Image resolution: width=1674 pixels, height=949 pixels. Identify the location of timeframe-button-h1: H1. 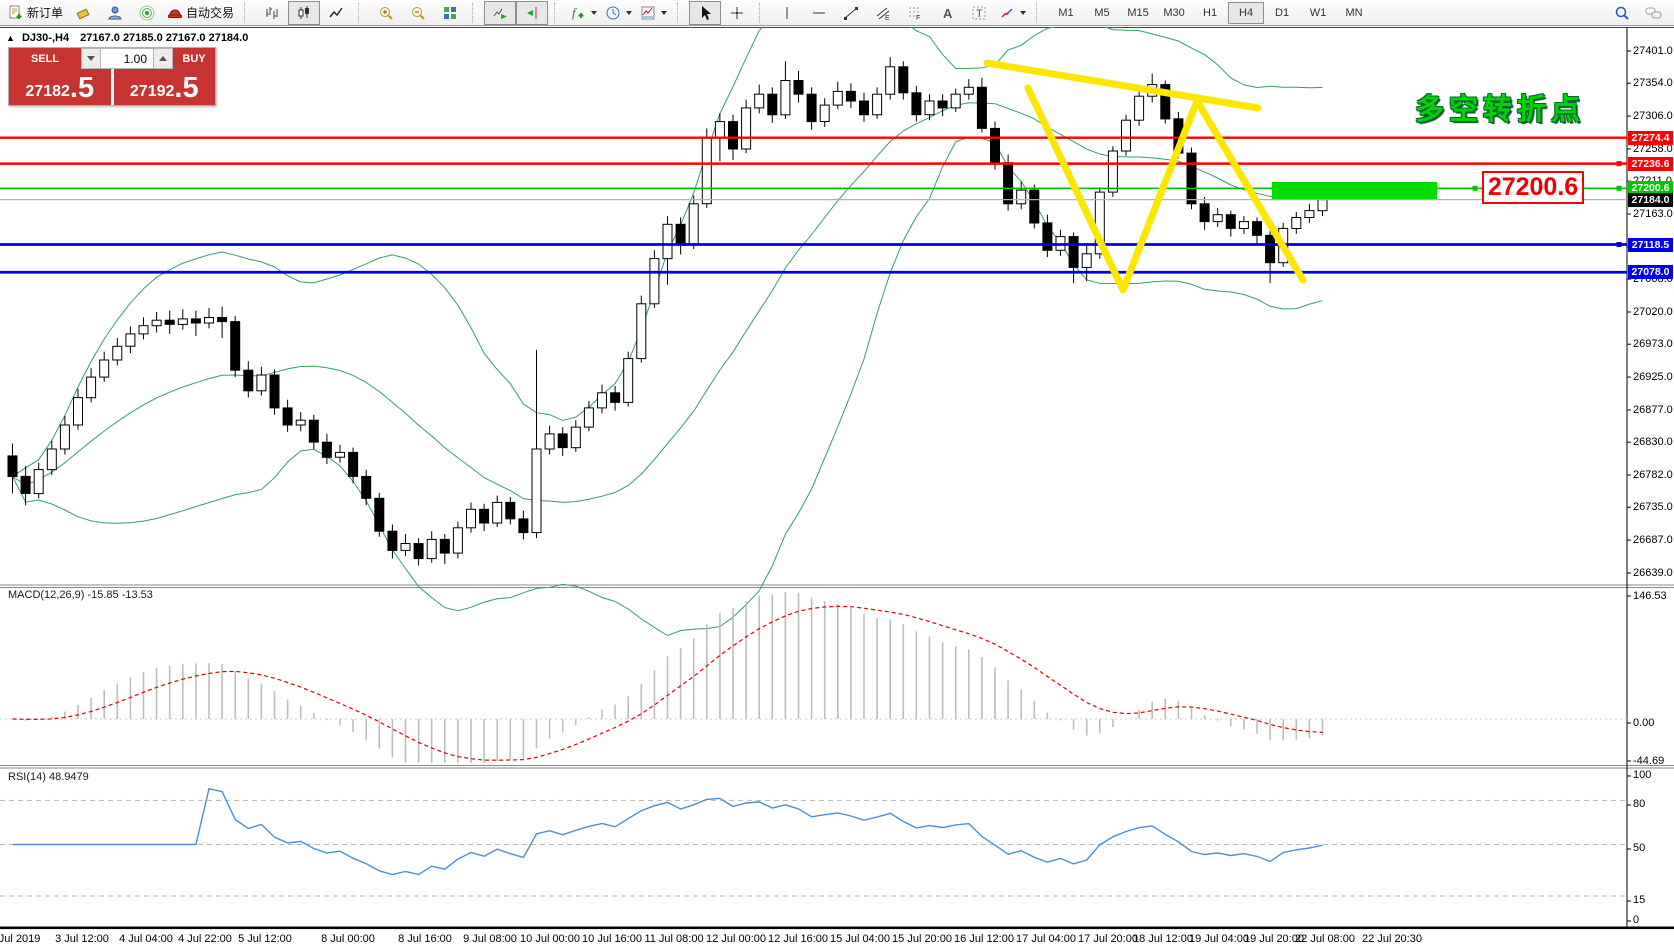
(1210, 12).